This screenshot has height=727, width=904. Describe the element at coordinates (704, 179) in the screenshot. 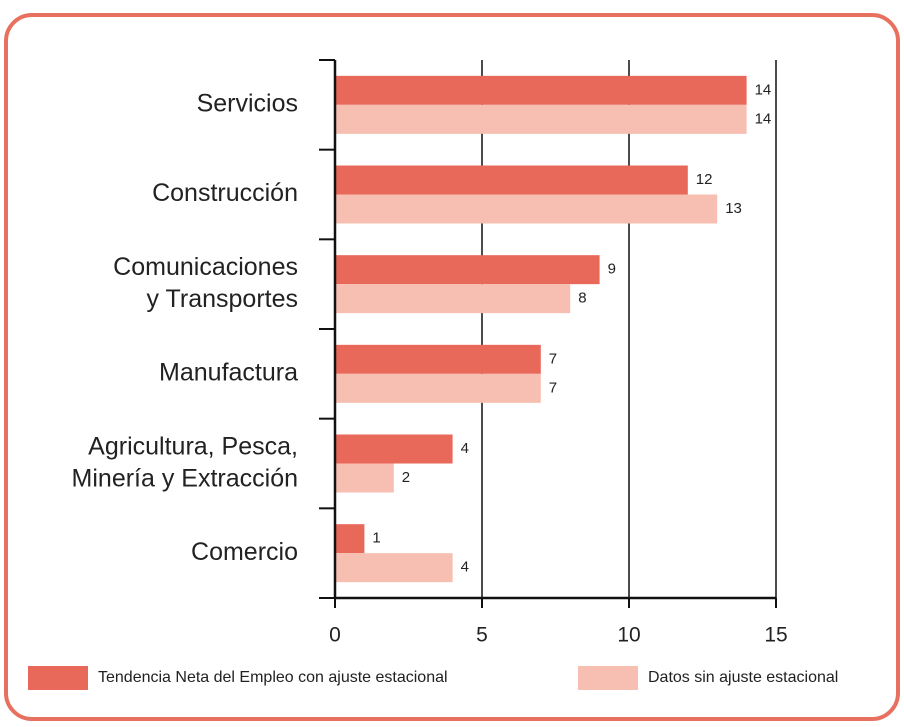

I see `value-label: 12` at that location.